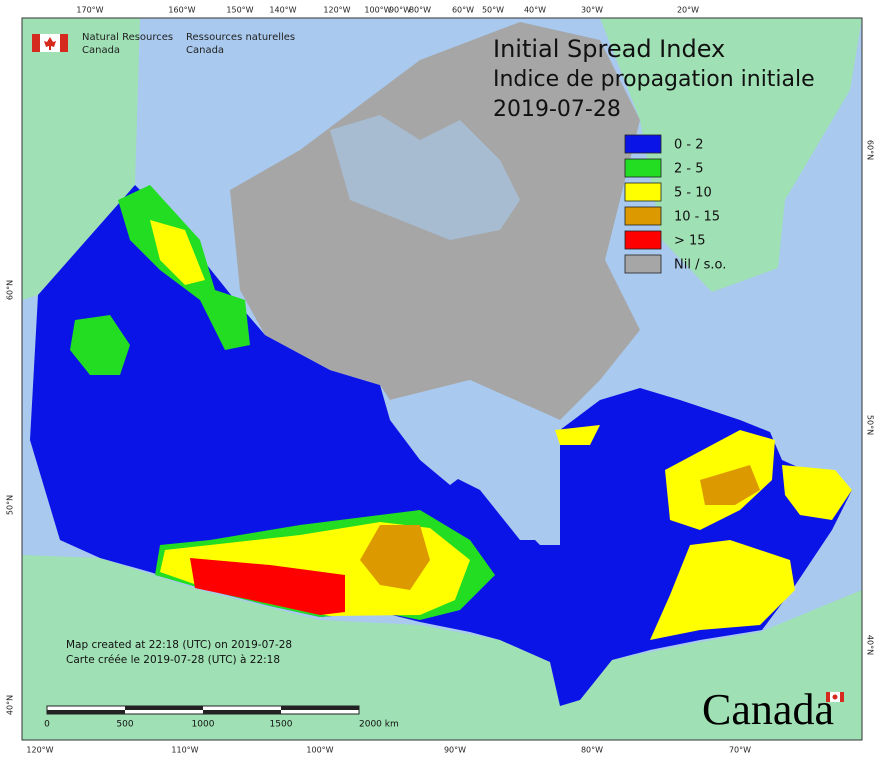 The height and width of the screenshot is (764, 880). I want to click on legend-label: > 15, so click(690, 241).